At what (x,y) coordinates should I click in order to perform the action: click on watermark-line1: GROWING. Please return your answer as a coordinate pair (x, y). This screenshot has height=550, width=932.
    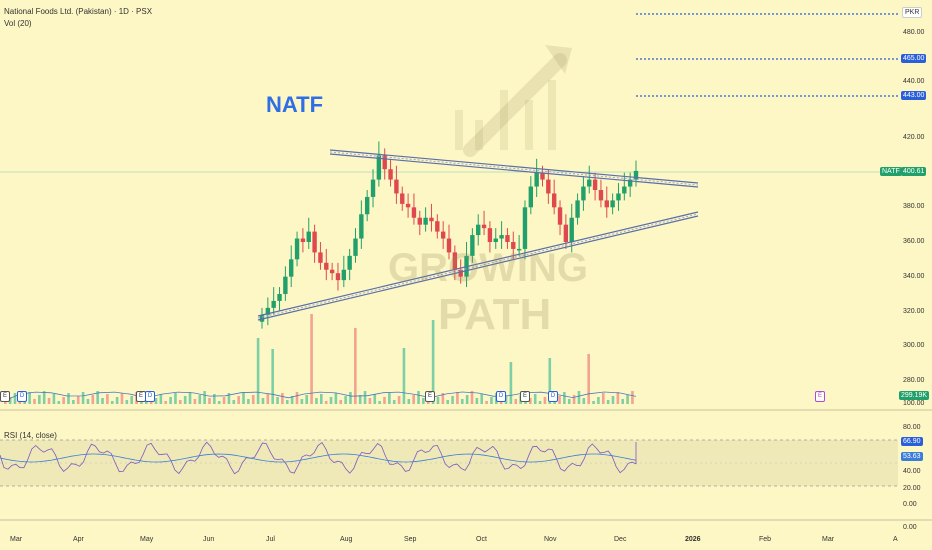
    Looking at the image, I should click on (488, 268).